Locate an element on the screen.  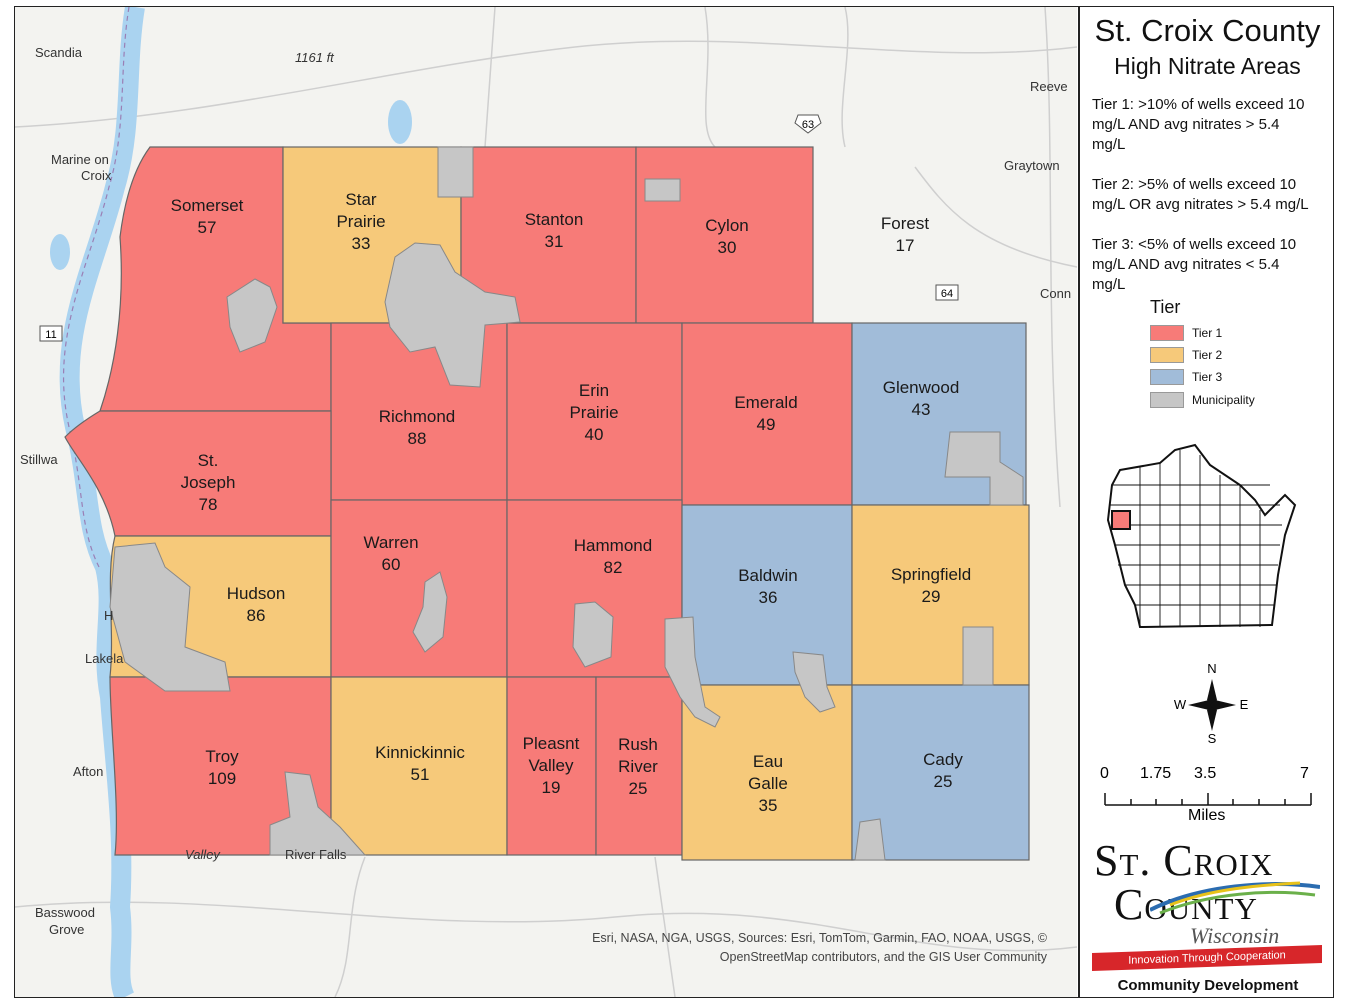
svg-text: W is located at coordinates (1180, 704).